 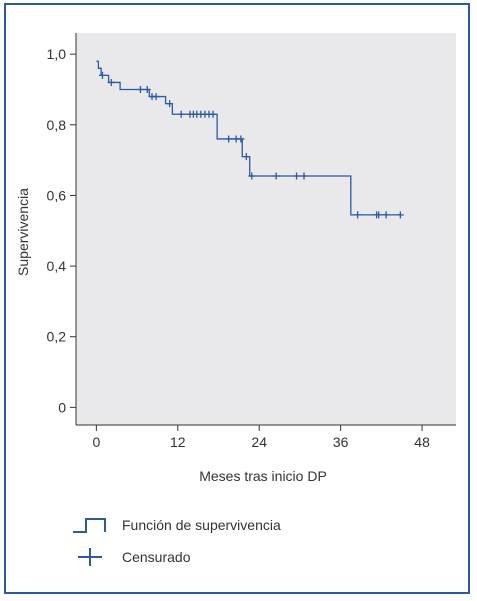 I want to click on x-axis-label: Meses tras inicio DP, so click(x=263, y=476).